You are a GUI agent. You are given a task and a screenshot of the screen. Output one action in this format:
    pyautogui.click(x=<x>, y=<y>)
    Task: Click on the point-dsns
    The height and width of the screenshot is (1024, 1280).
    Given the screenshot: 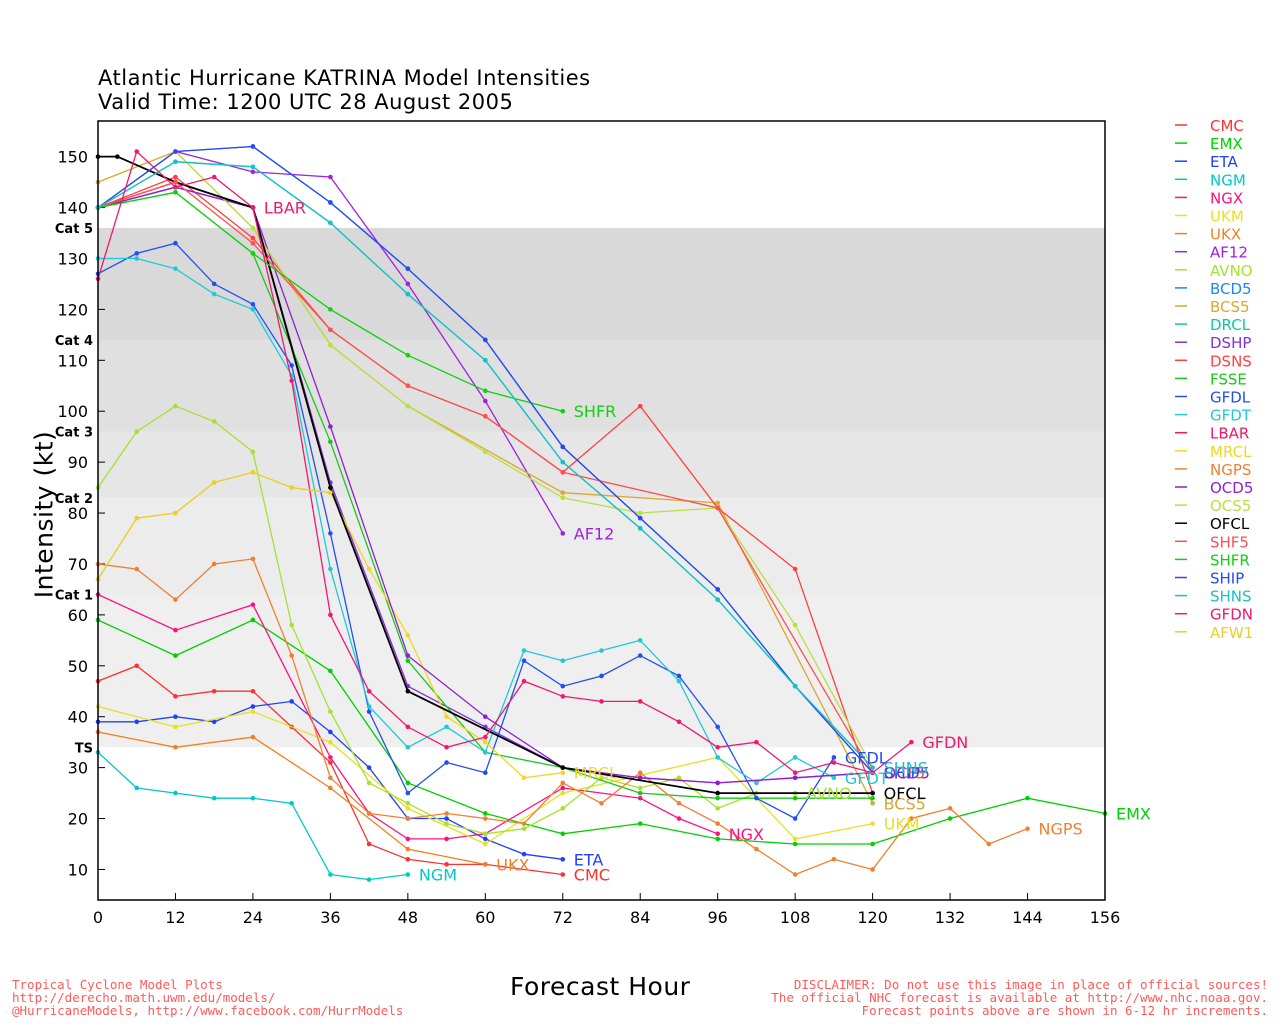 What is the action you would take?
    pyautogui.click(x=175, y=177)
    